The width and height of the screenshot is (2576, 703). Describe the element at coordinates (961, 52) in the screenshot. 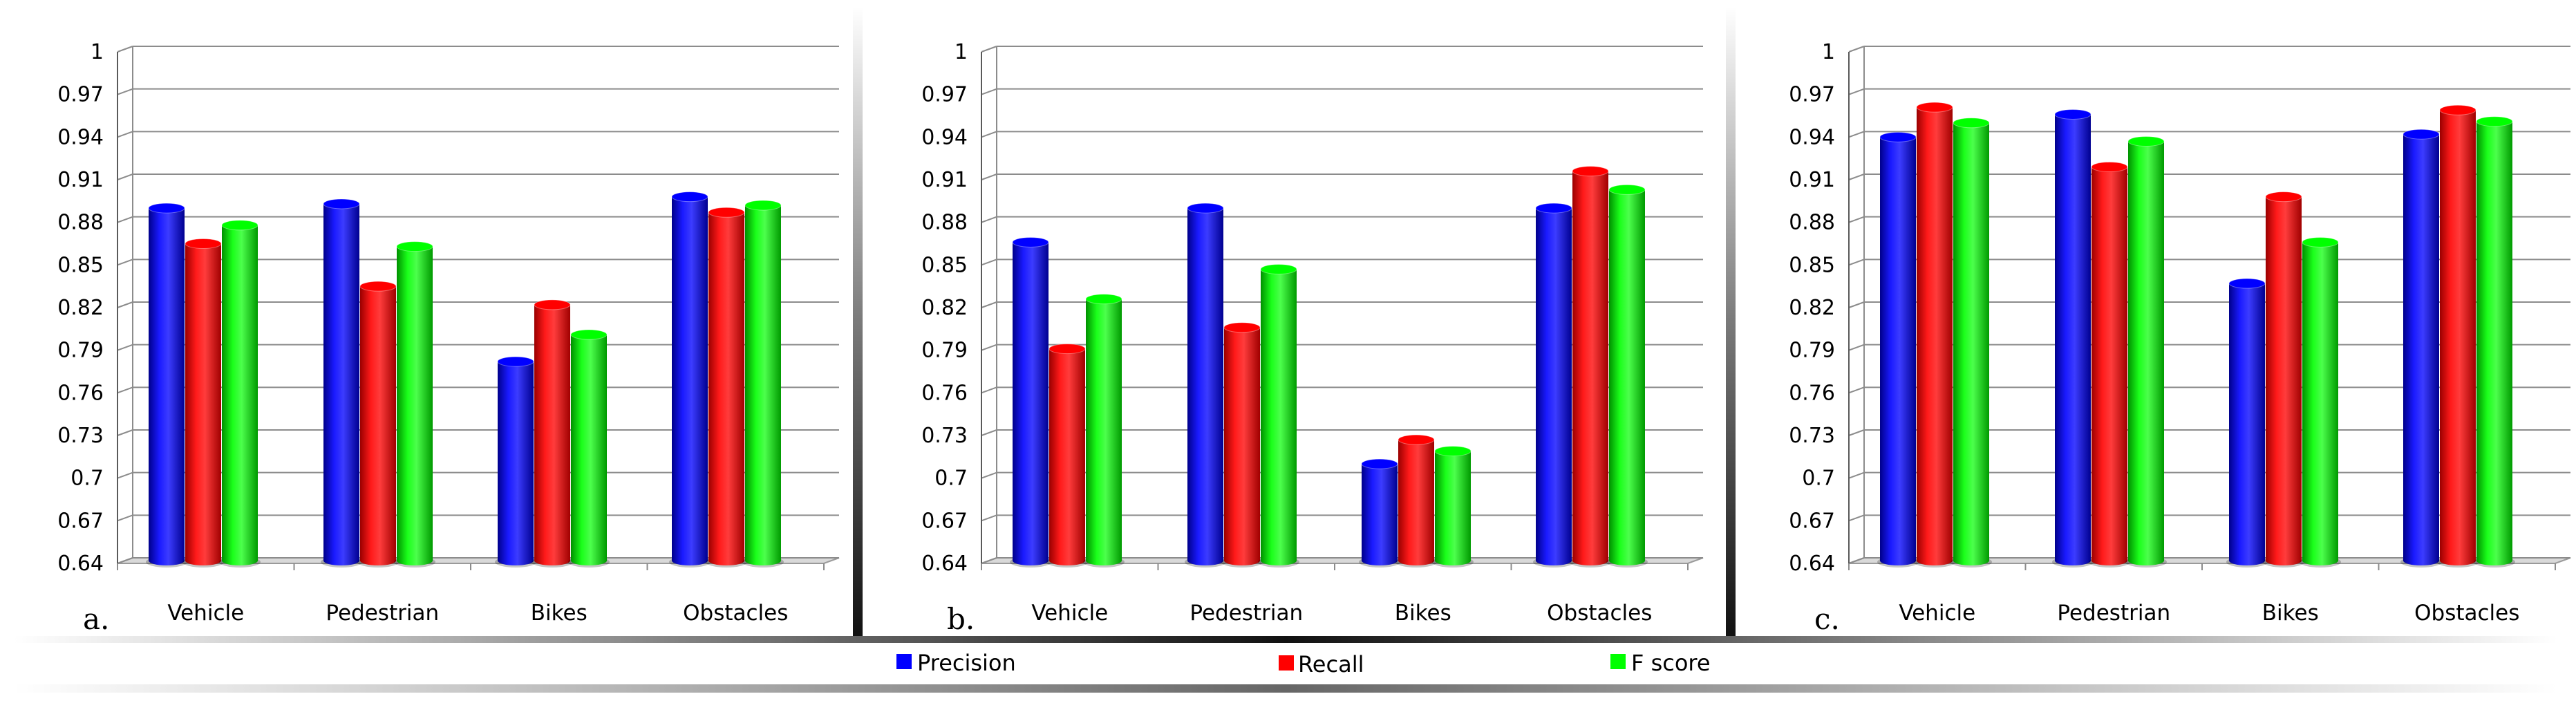

I see `y-tick-label: 1` at that location.